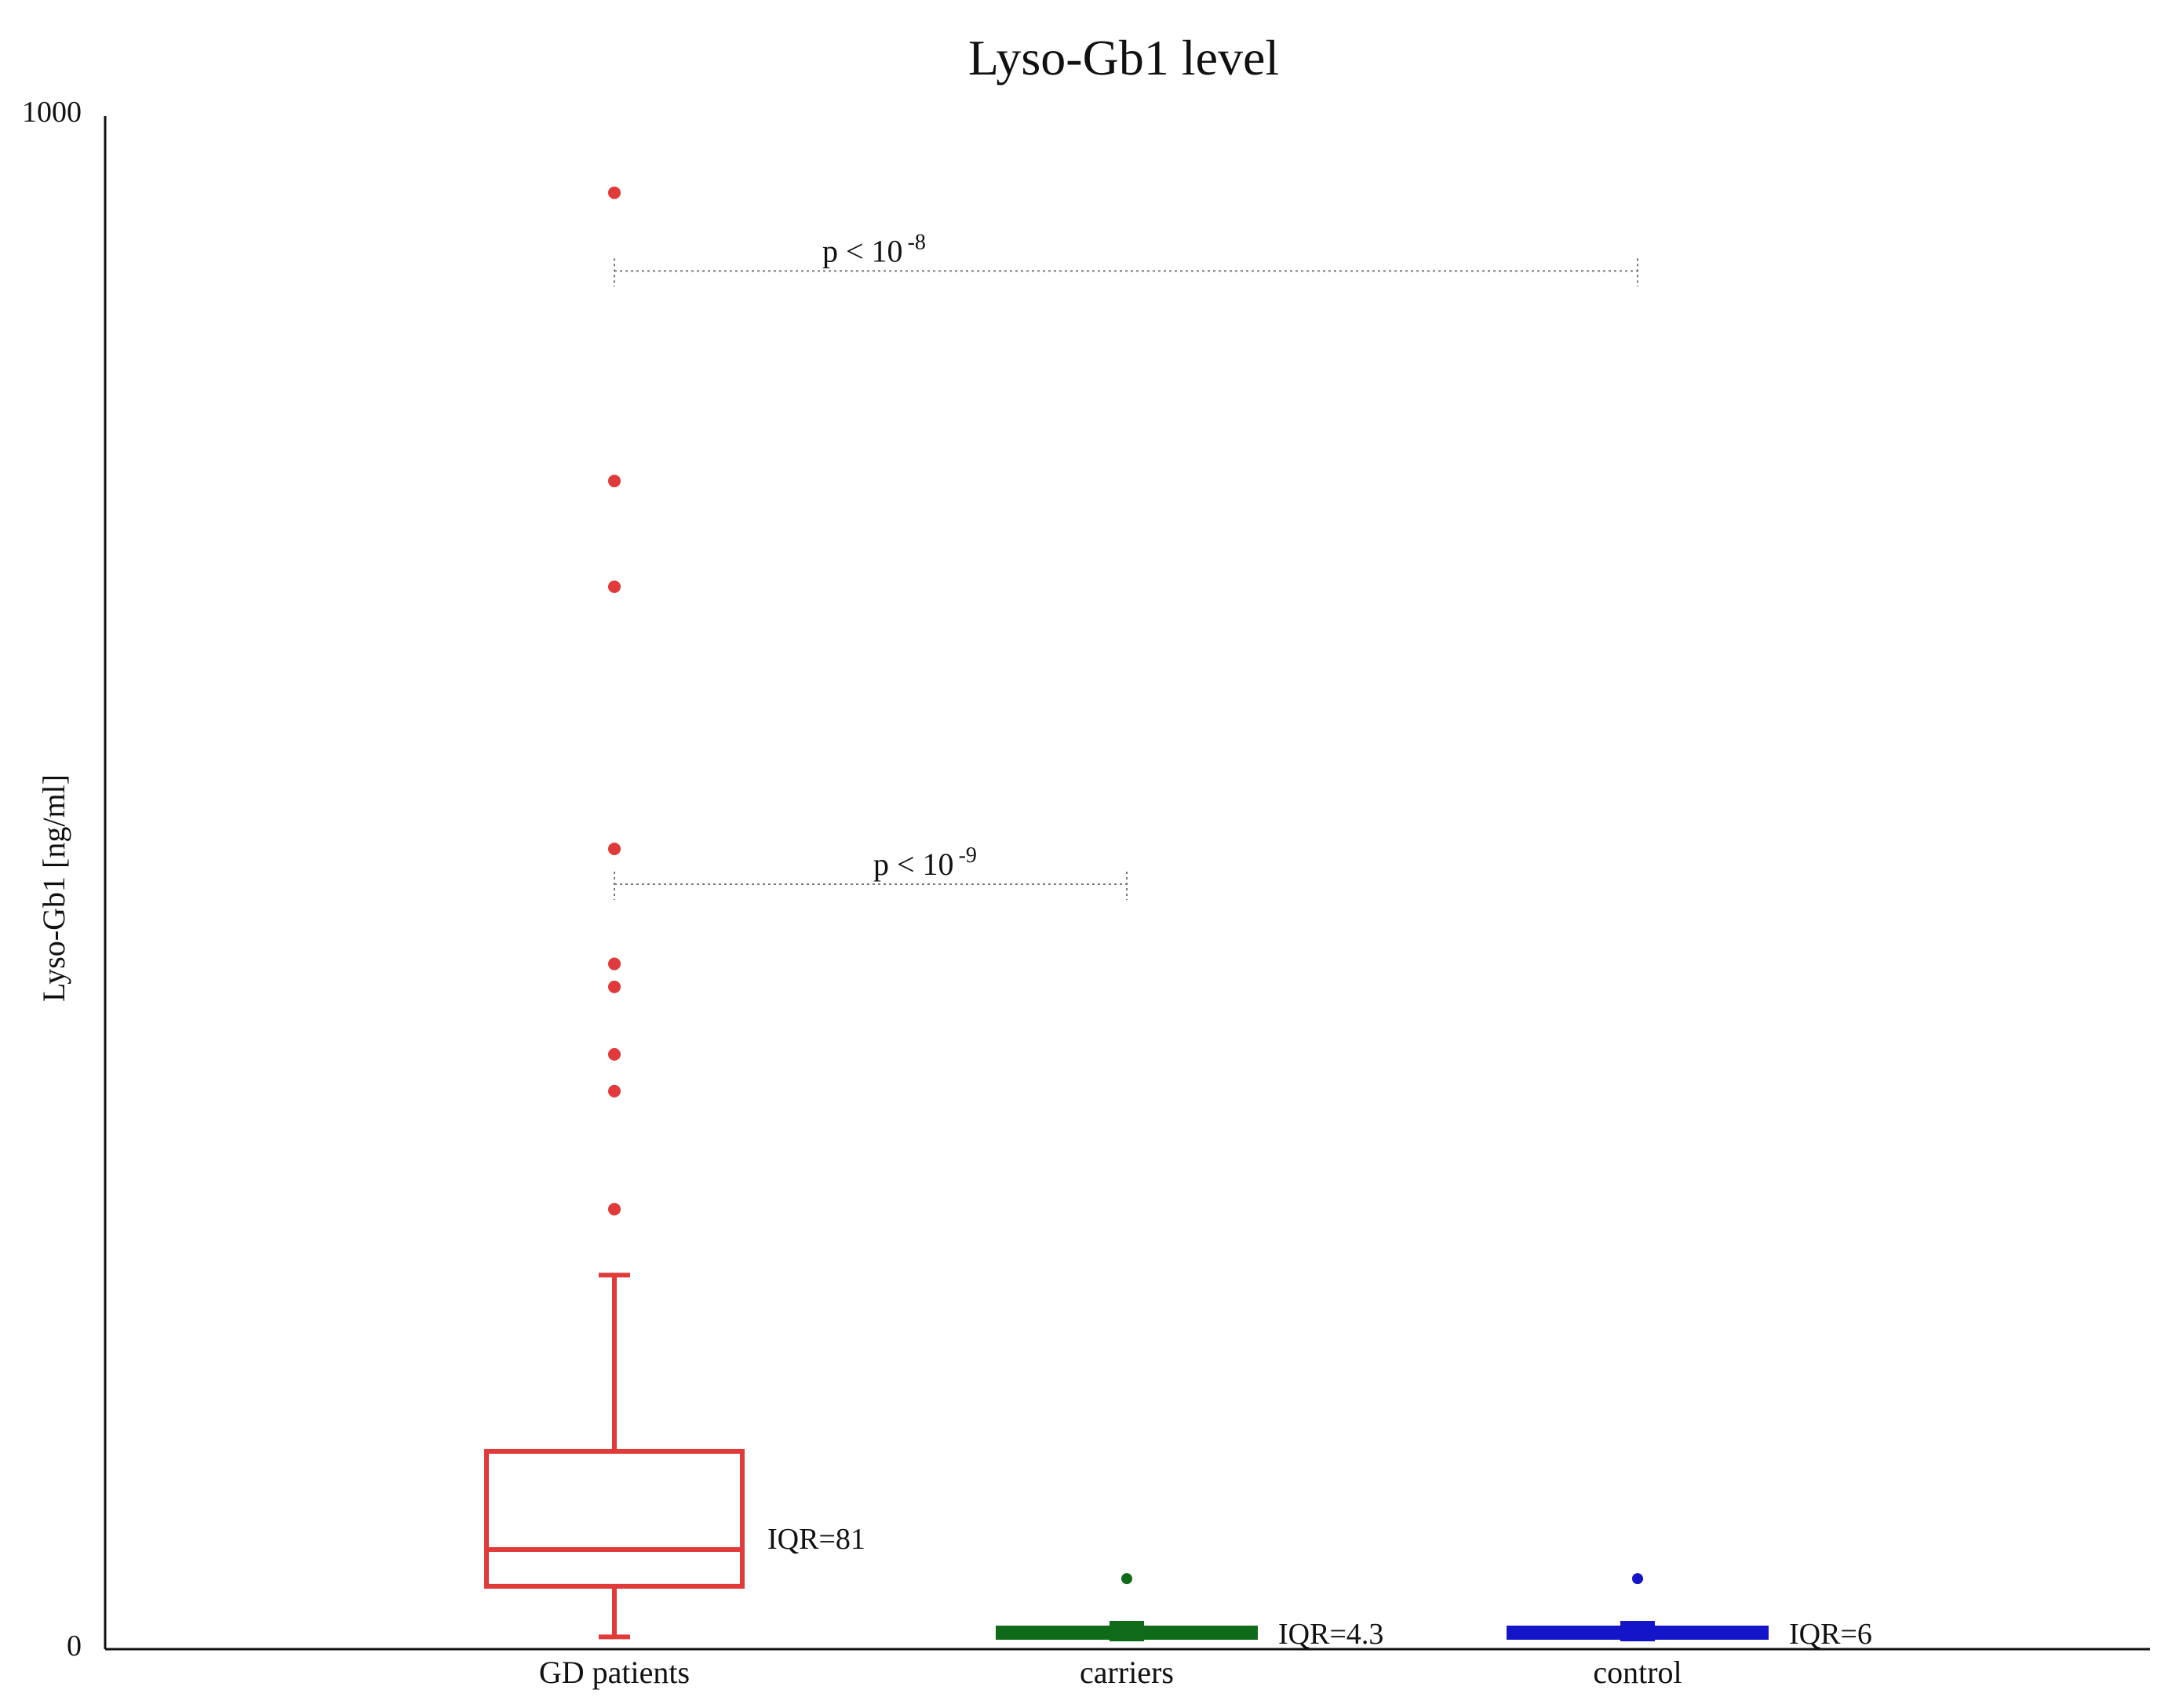 The height and width of the screenshot is (1708, 2179). Describe the element at coordinates (53, 888) in the screenshot. I see `y-axis-label: Lyso-Gb1 [ng/ml]` at that location.